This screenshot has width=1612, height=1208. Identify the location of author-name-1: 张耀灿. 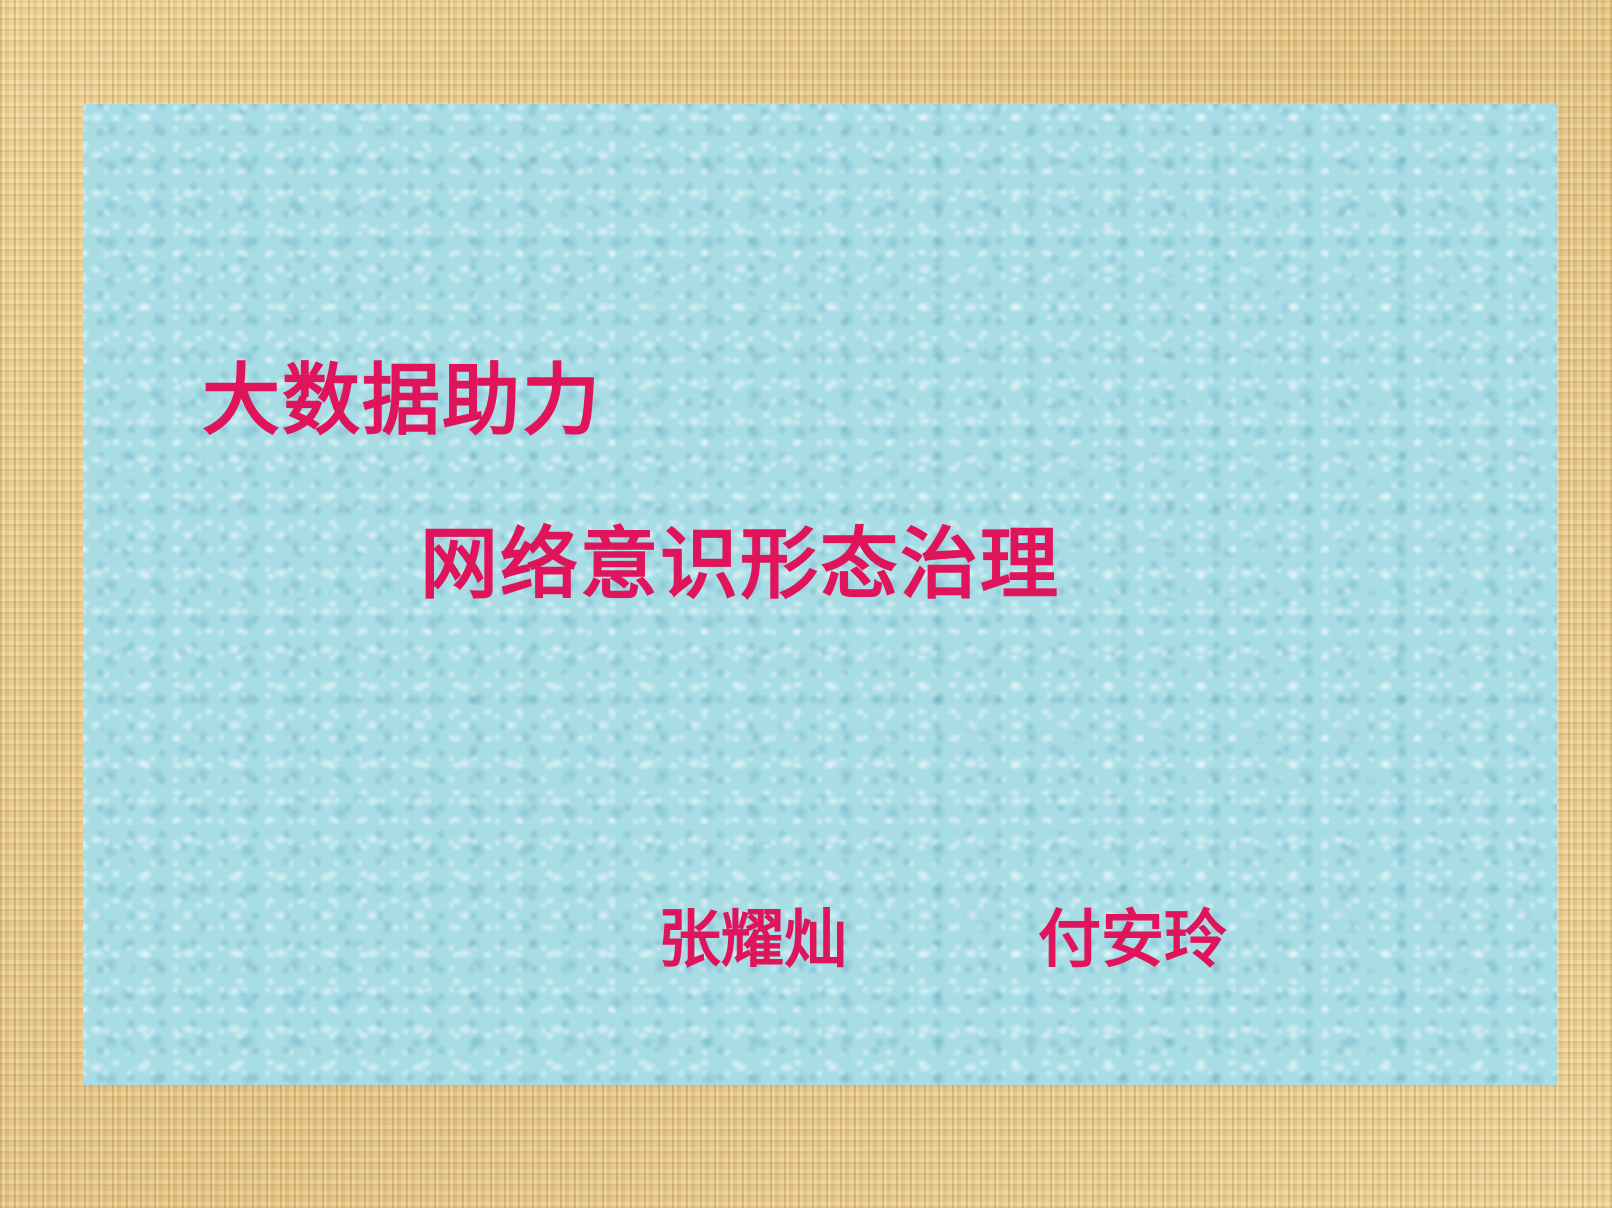
(752, 939).